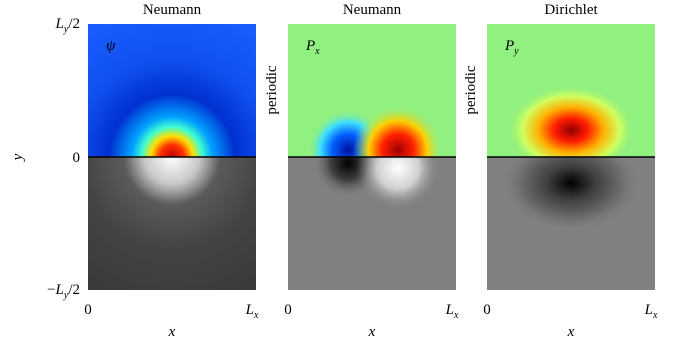 This screenshot has width=689, height=346. What do you see at coordinates (77, 158) in the screenshot?
I see `y-tick-label: 0` at bounding box center [77, 158].